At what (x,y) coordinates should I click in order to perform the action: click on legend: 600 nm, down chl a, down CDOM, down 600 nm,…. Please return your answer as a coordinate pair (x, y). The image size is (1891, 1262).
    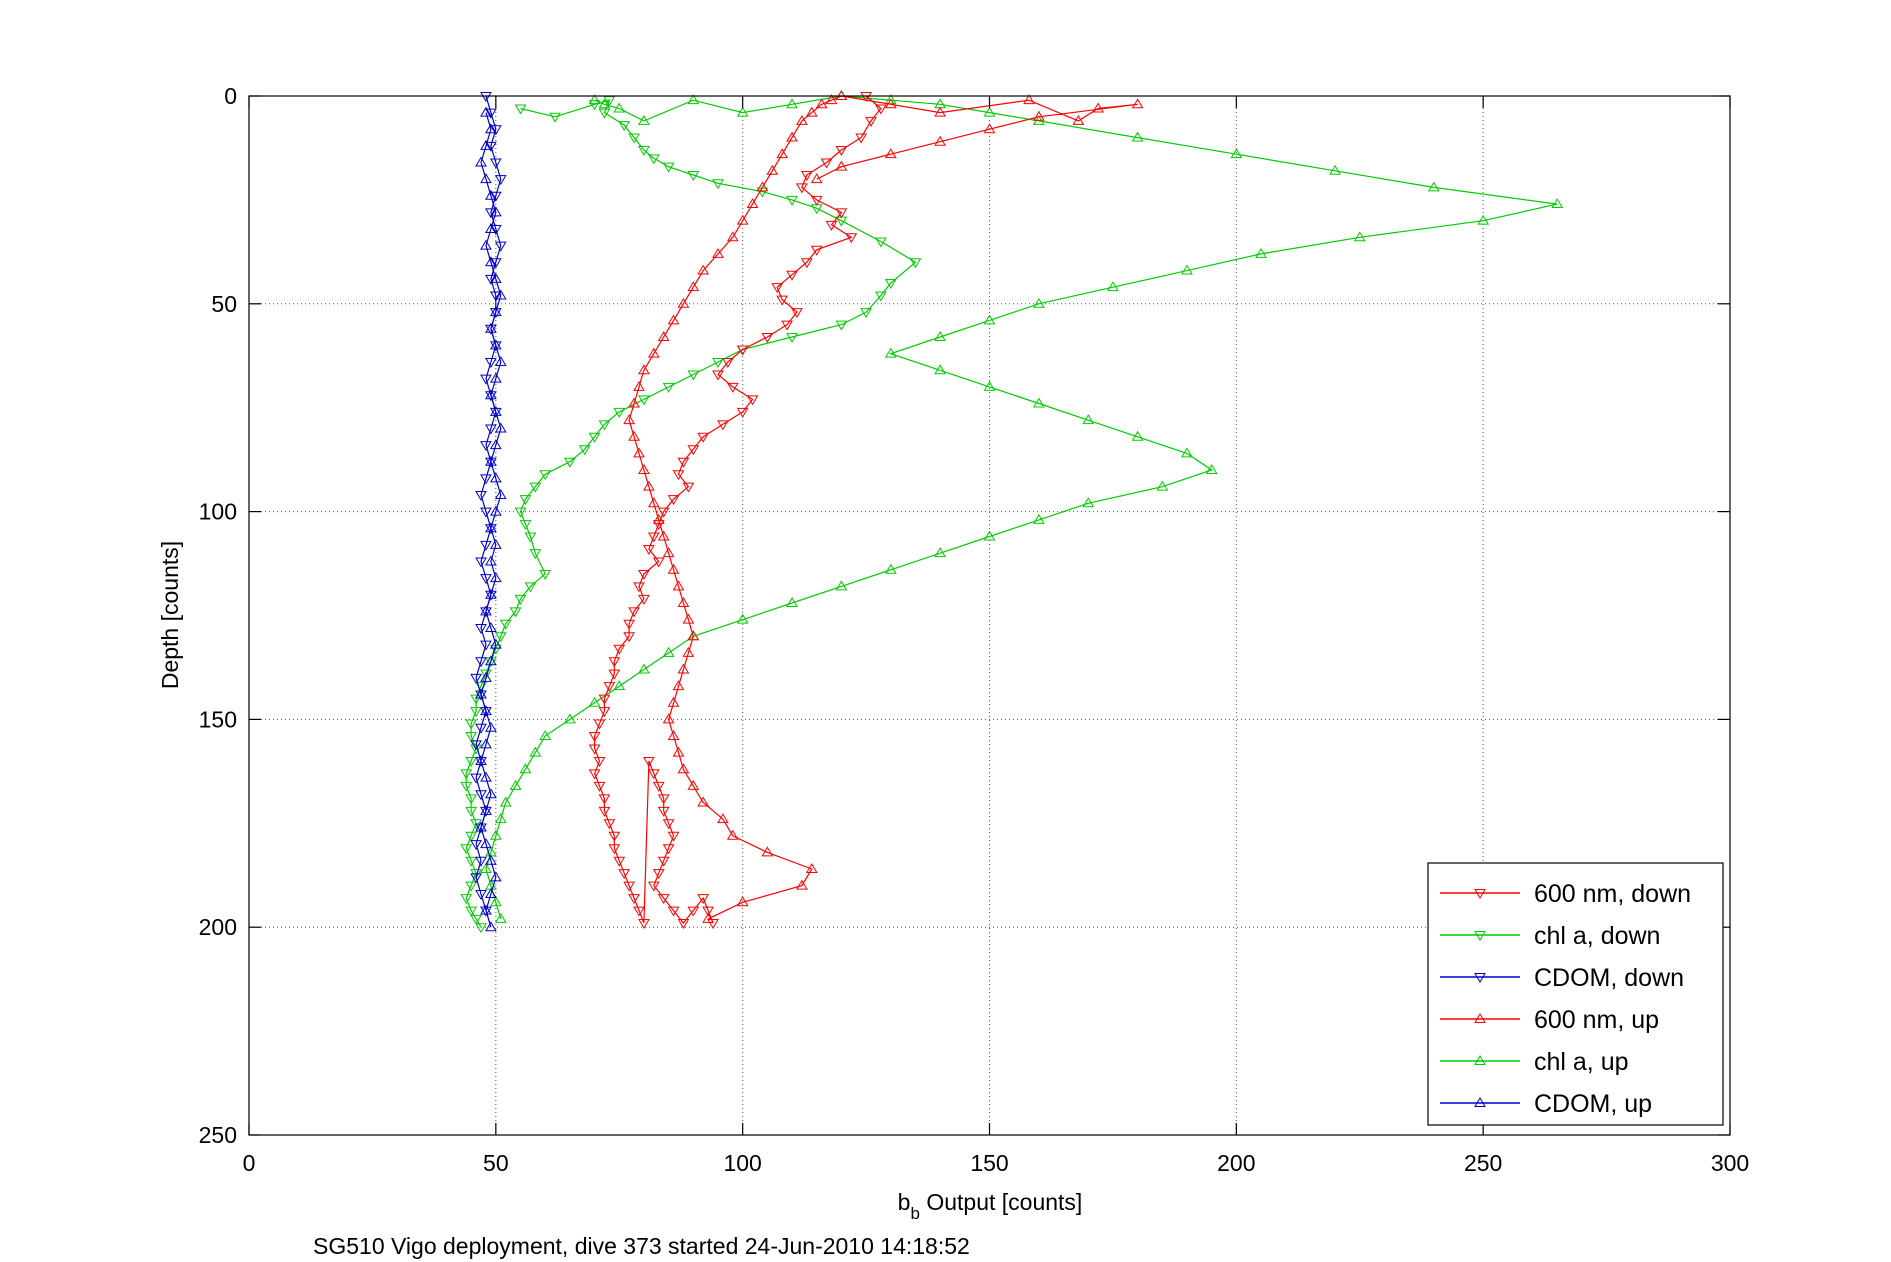
    Looking at the image, I should click on (1575, 994).